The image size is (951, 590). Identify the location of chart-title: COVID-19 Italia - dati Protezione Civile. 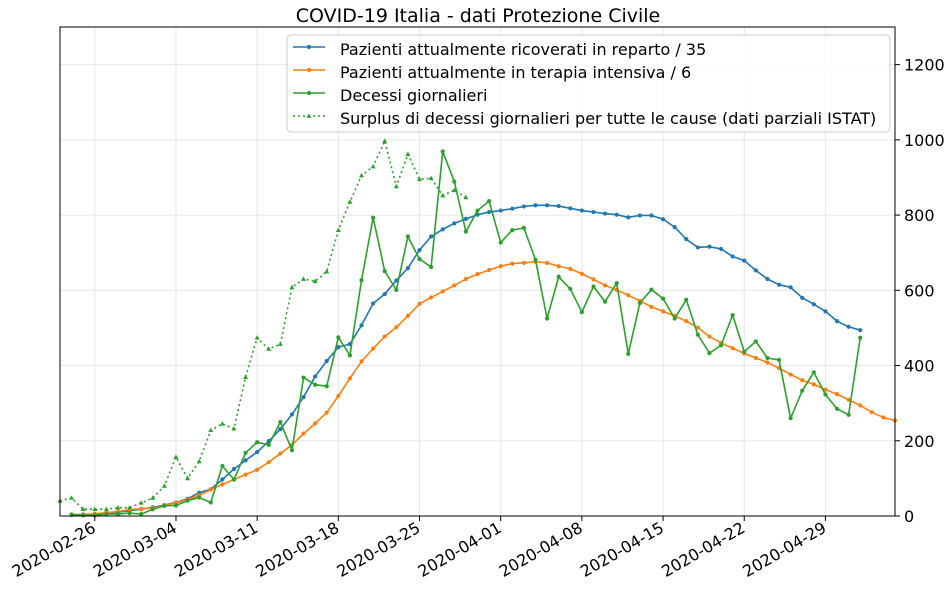
(478, 16).